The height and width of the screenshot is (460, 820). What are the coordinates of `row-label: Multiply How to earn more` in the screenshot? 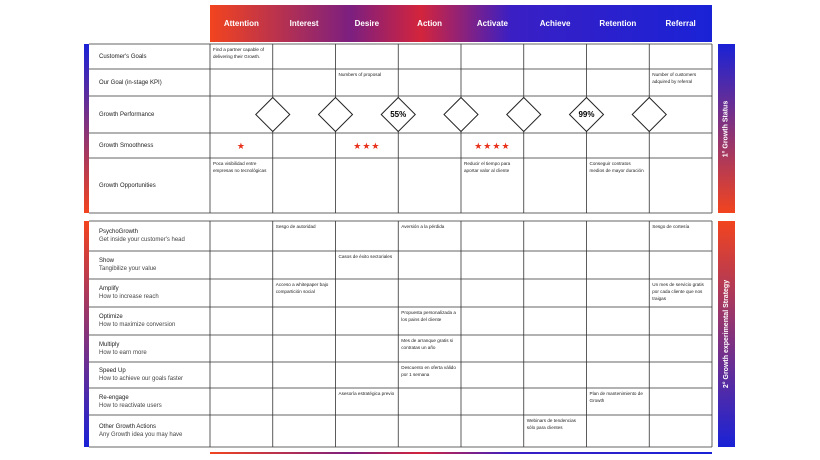 It's located at (153, 348).